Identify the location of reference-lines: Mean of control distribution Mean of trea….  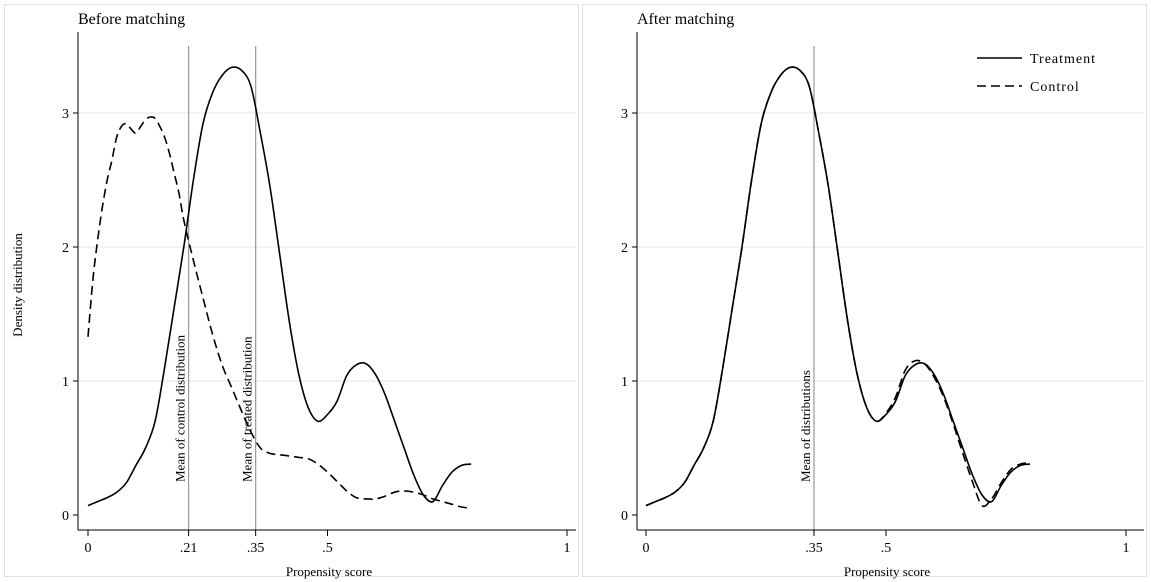
(215, 288).